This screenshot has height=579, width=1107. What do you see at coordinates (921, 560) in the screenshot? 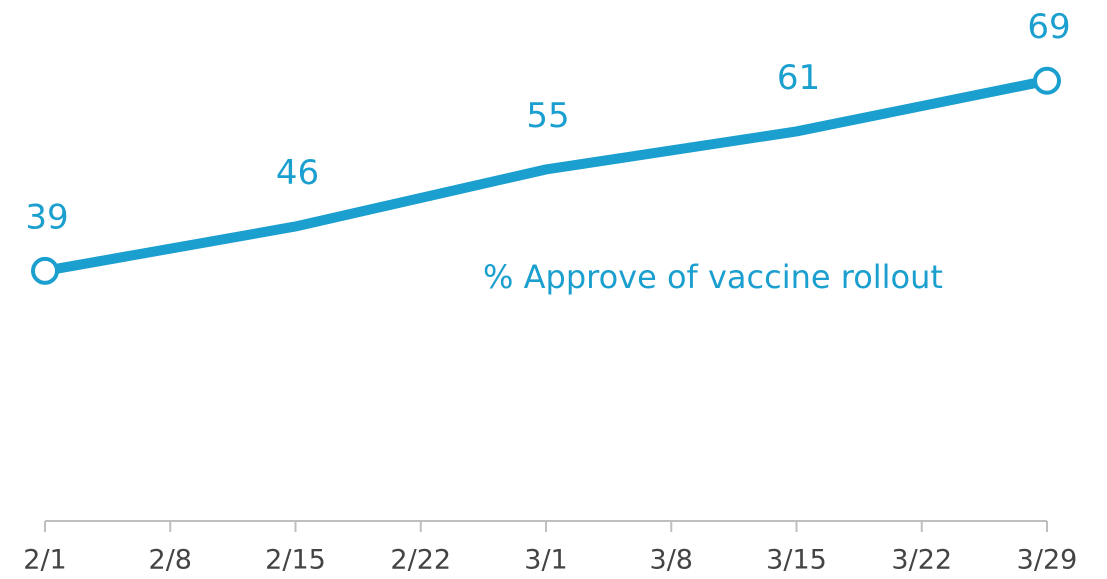
I see `x-tick-label: 3/22` at bounding box center [921, 560].